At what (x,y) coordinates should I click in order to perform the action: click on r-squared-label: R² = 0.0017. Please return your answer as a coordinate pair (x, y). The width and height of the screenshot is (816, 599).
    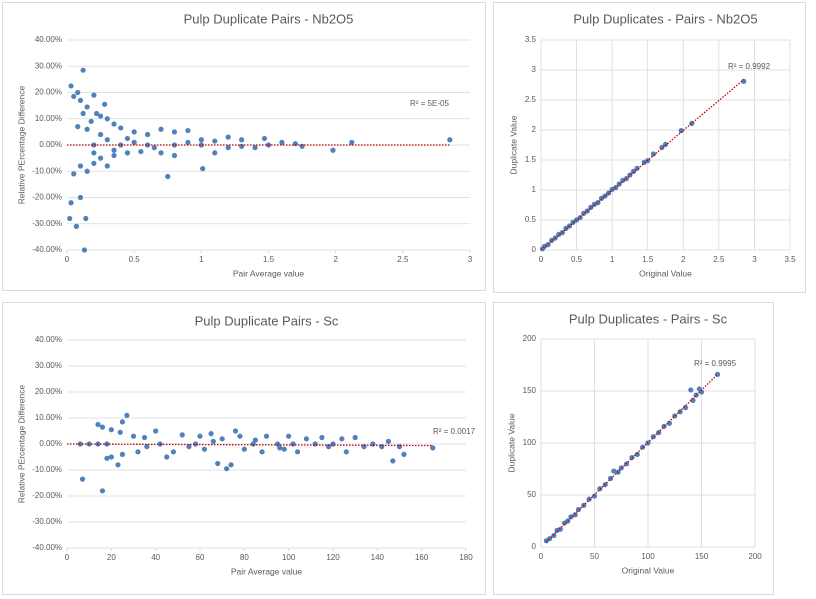
    Looking at the image, I should click on (454, 431).